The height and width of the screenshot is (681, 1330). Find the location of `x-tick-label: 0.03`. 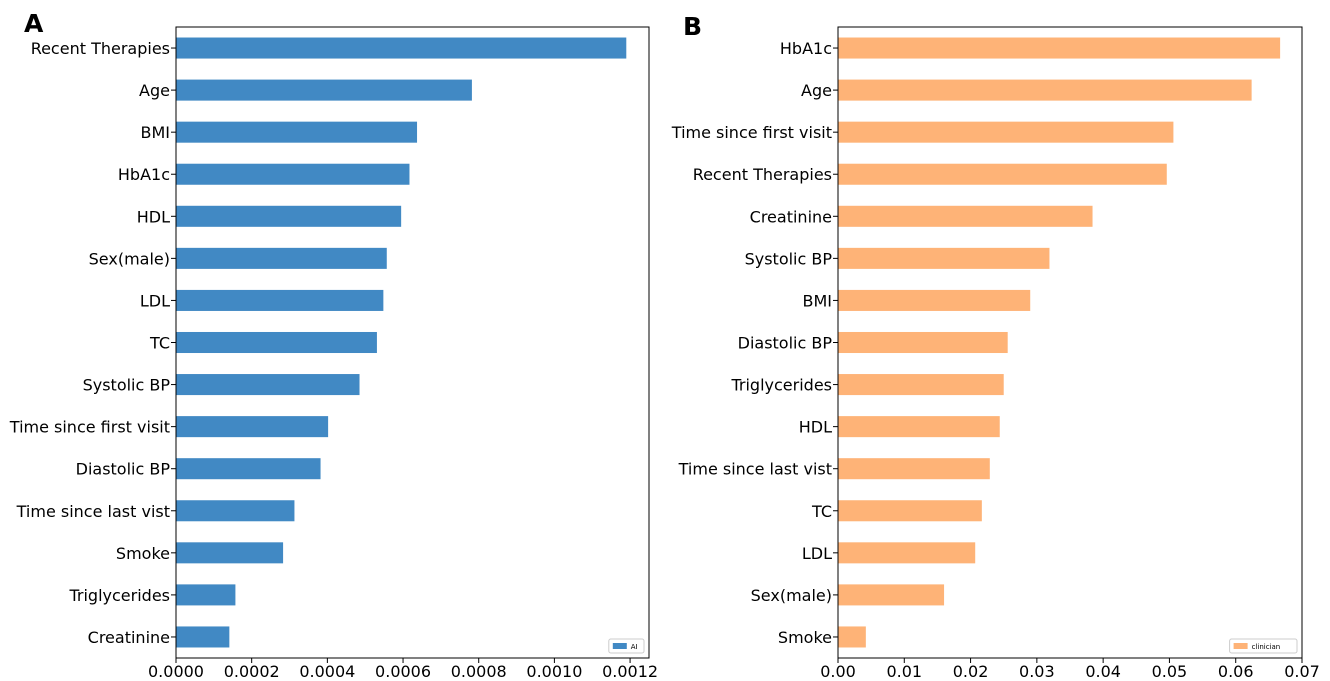

x-tick-label: 0.03 is located at coordinates (1037, 671).